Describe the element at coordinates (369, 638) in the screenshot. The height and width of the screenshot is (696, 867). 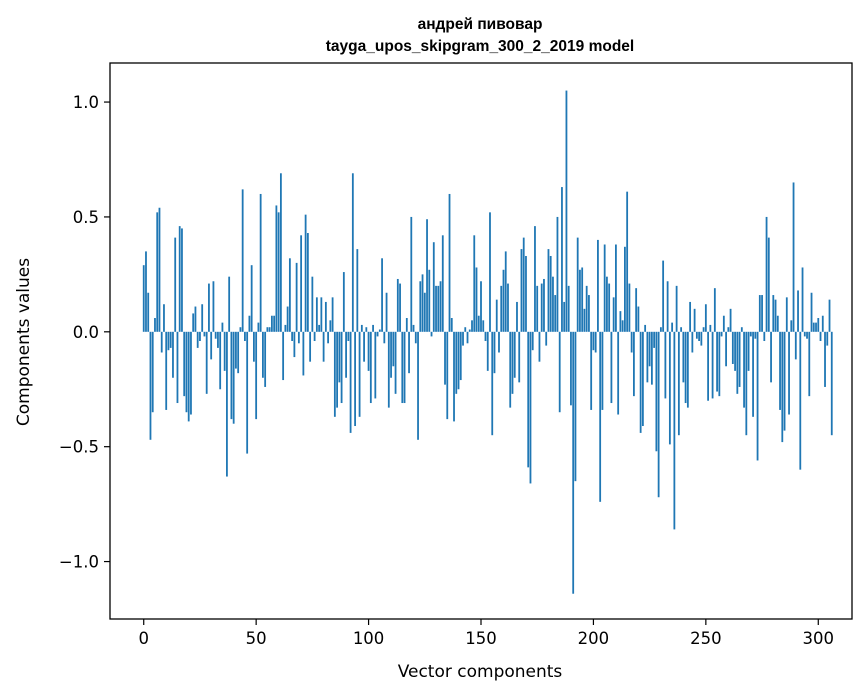
I see `x-tick-label: 100` at that location.